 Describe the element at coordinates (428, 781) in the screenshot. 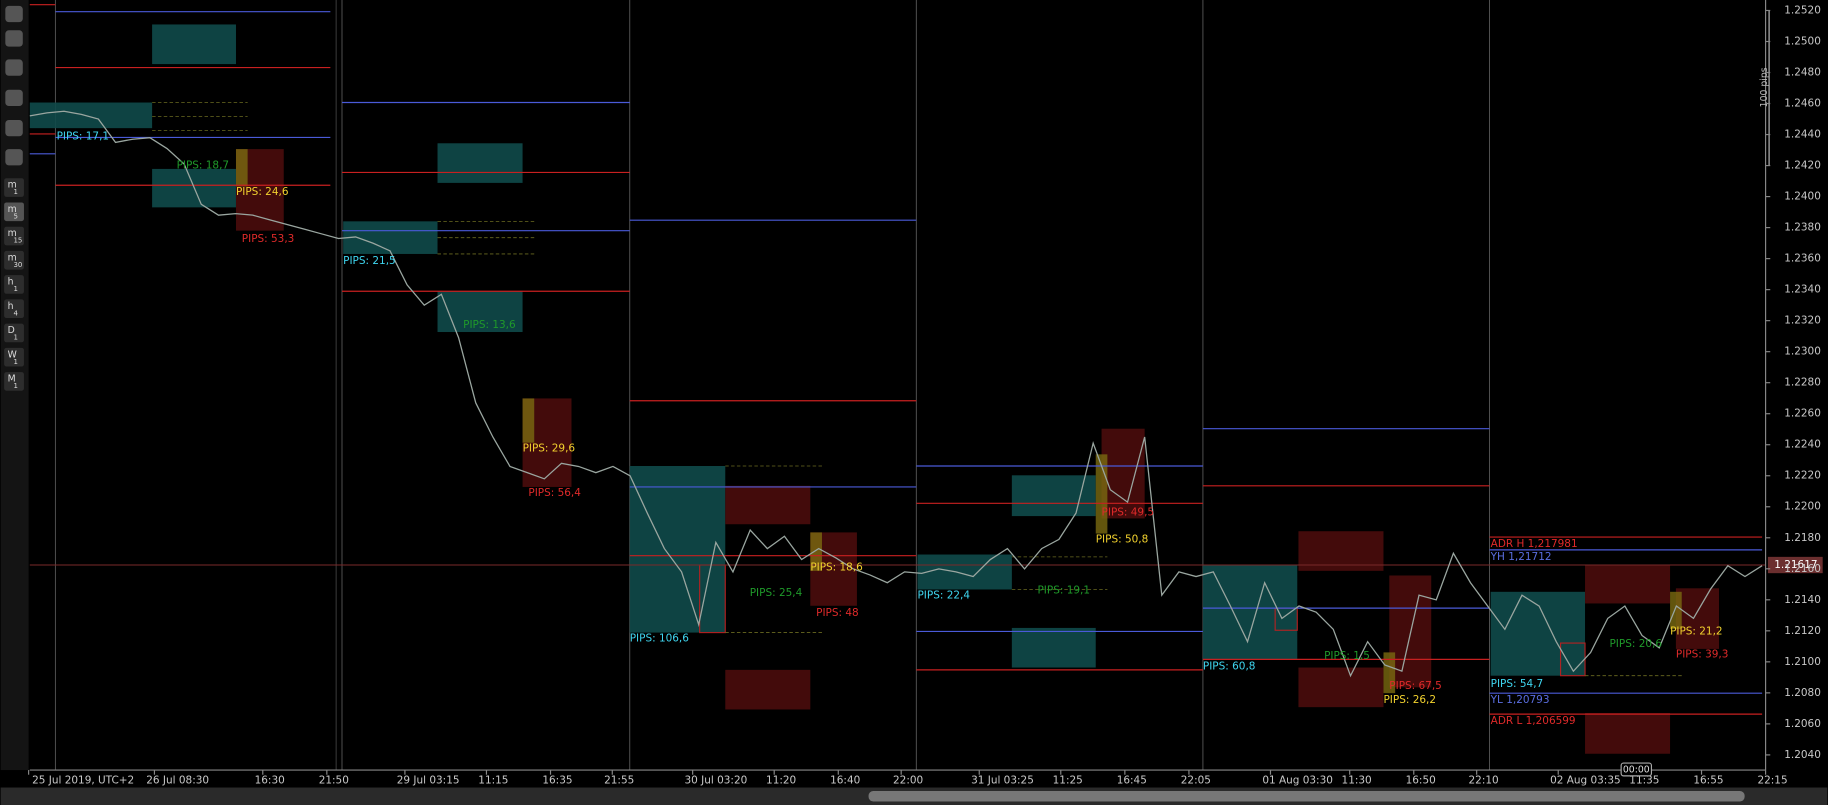

I see `time-label: 29 Jul 03:15` at that location.